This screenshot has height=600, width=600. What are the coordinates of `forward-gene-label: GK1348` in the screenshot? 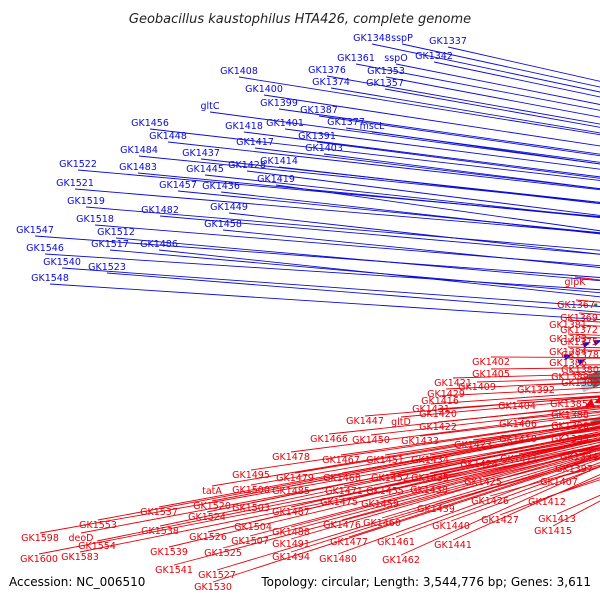 It's located at (372, 38).